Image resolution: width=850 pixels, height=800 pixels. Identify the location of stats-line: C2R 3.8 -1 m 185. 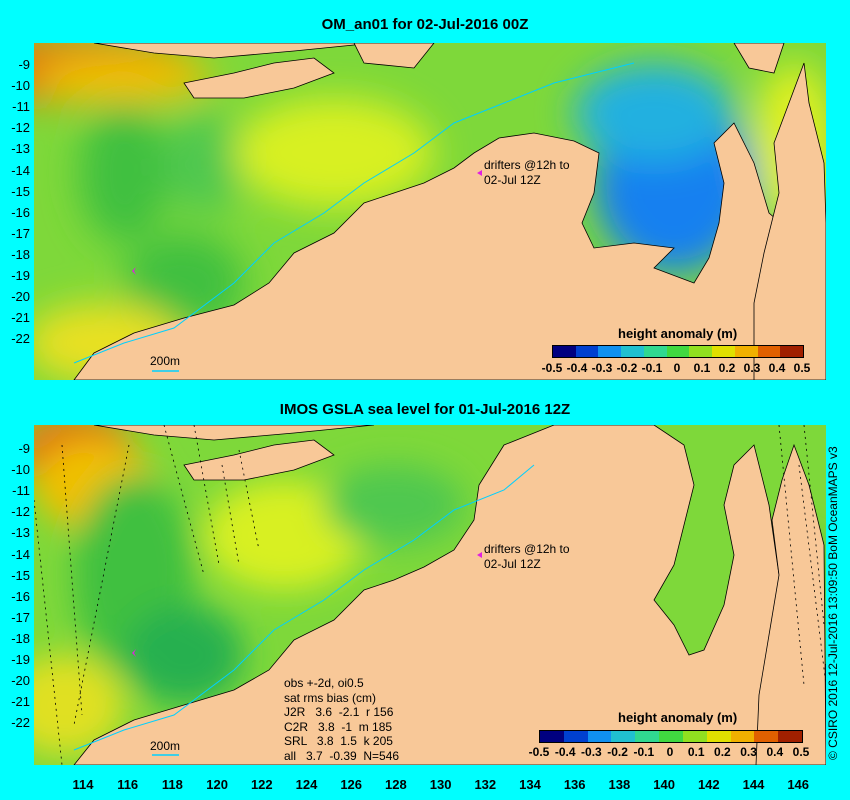
(338, 726).